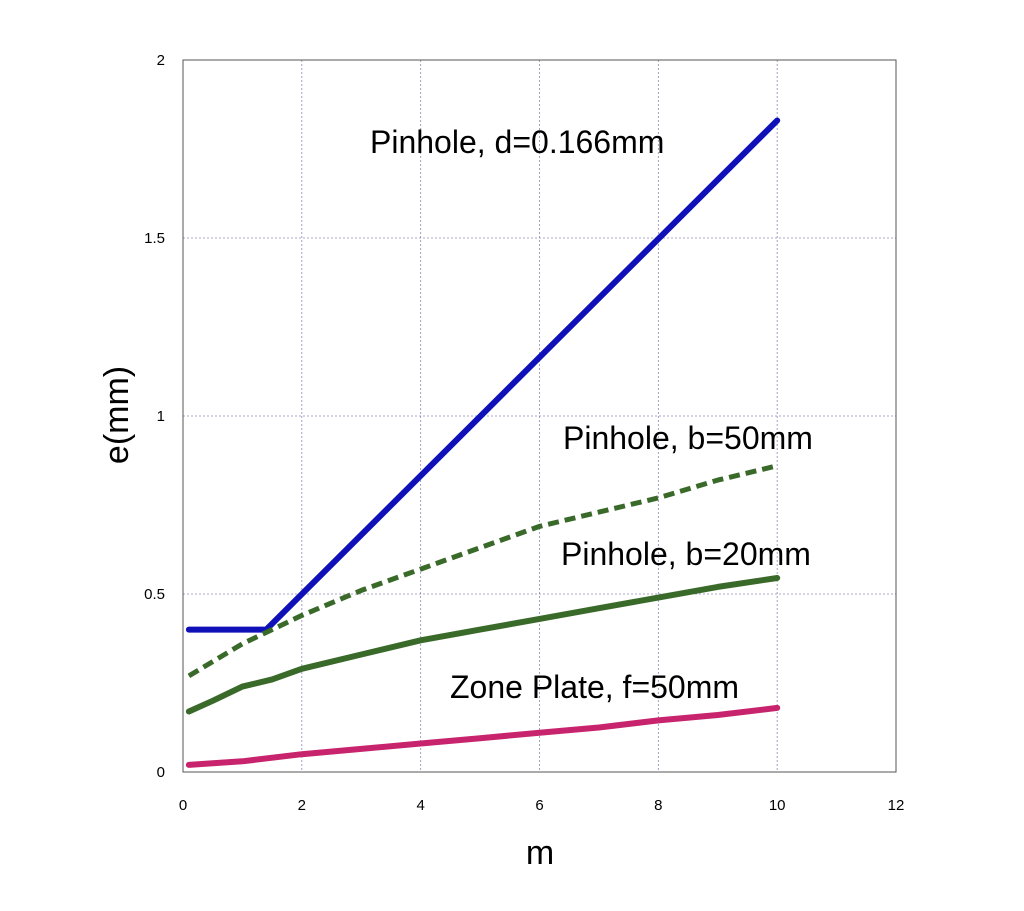 The image size is (1024, 911). Describe the element at coordinates (154, 238) in the screenshot. I see `y-tick-label: 1.5` at that location.